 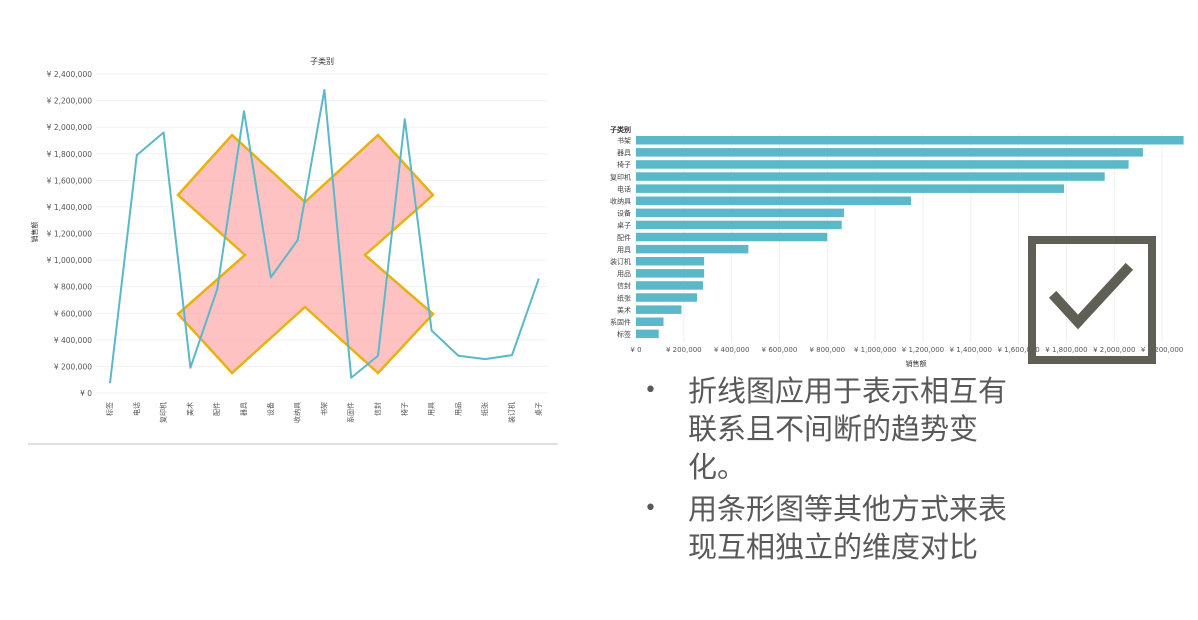 What do you see at coordinates (163, 412) in the screenshot?
I see `x-tick-label: 复印机` at bounding box center [163, 412].